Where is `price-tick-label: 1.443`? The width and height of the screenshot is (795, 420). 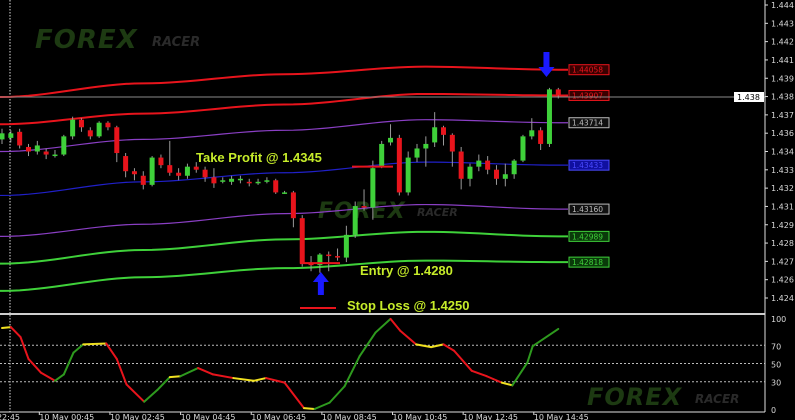 price-tick-label: 1.443 is located at coordinates (782, 23).